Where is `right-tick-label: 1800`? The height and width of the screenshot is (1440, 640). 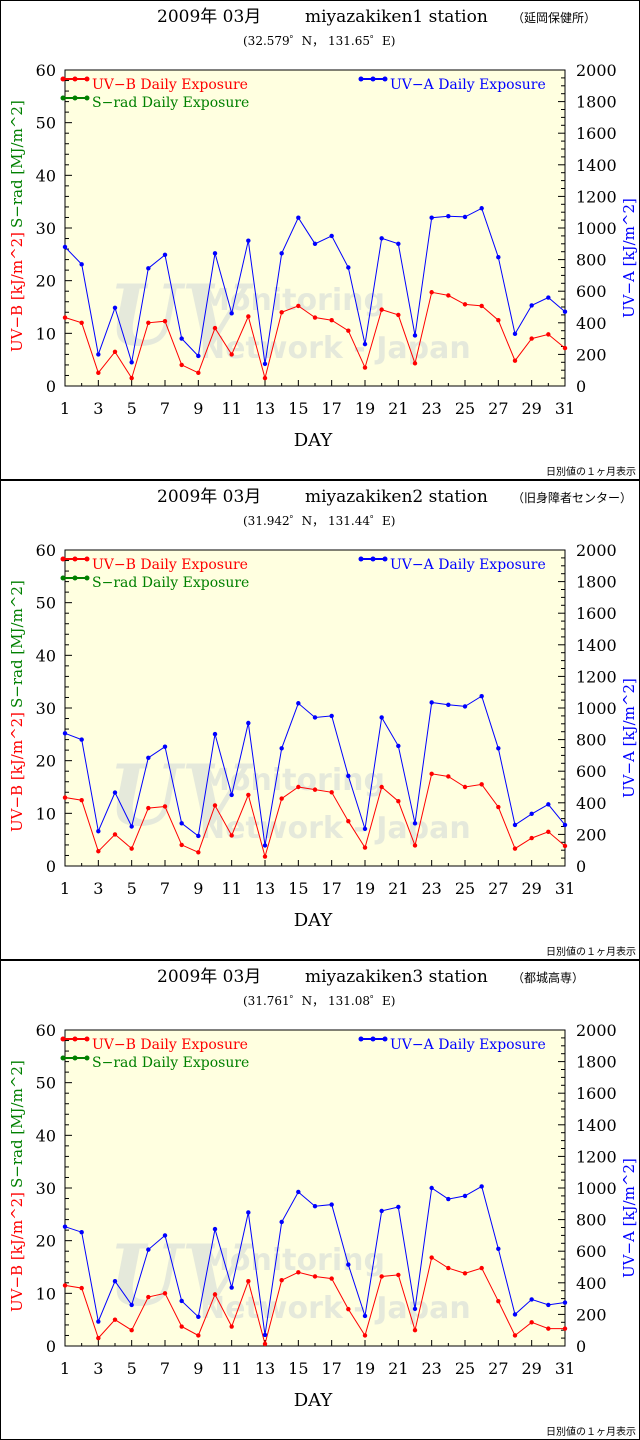
right-tick-label: 1800 is located at coordinates (596, 1062).